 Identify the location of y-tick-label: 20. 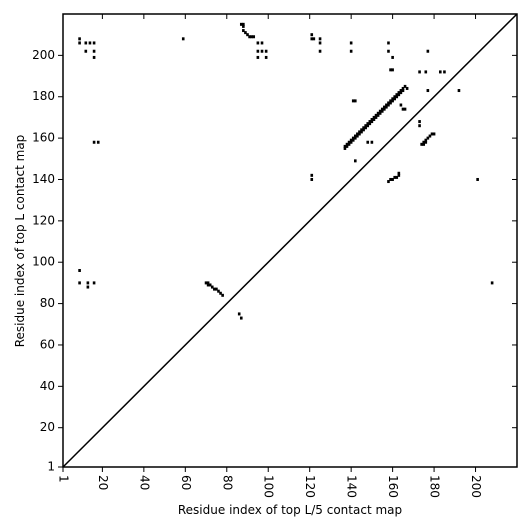
(47, 427).